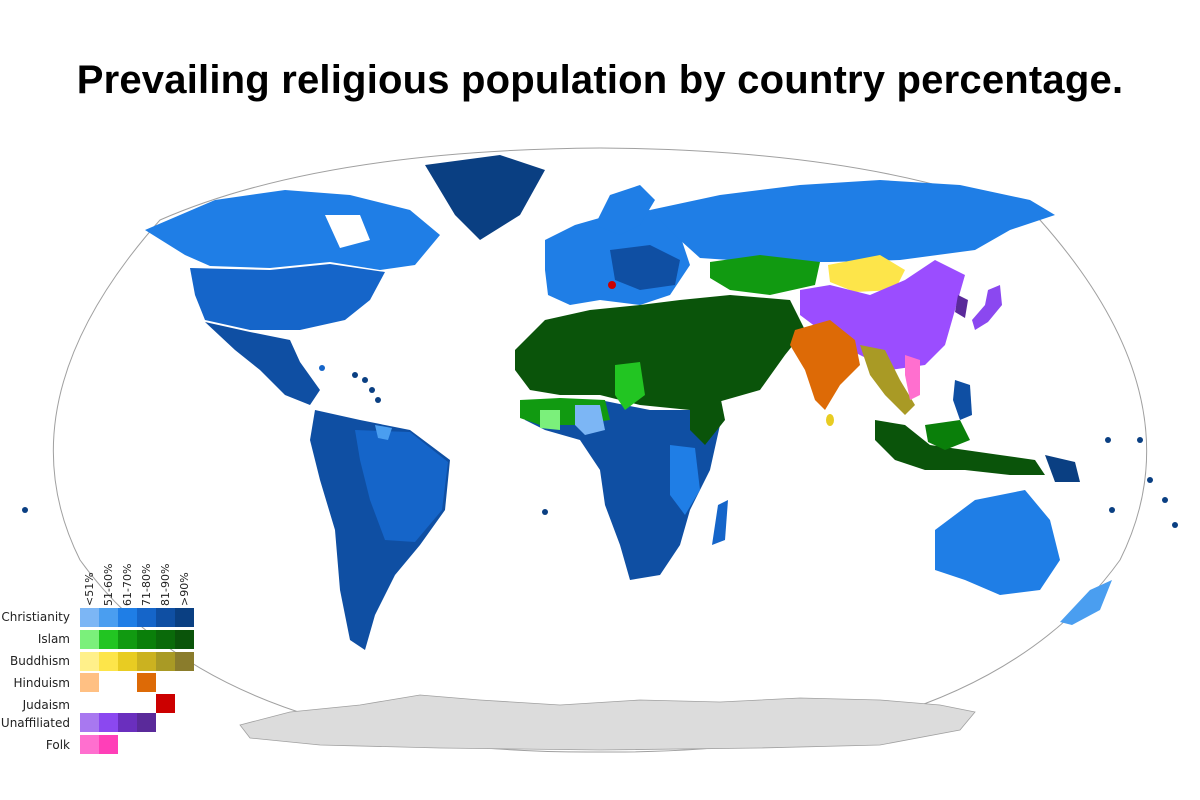 This screenshot has width=1200, height=800. What do you see at coordinates (89, 589) in the screenshot?
I see `legend-col-label: <51%` at bounding box center [89, 589].